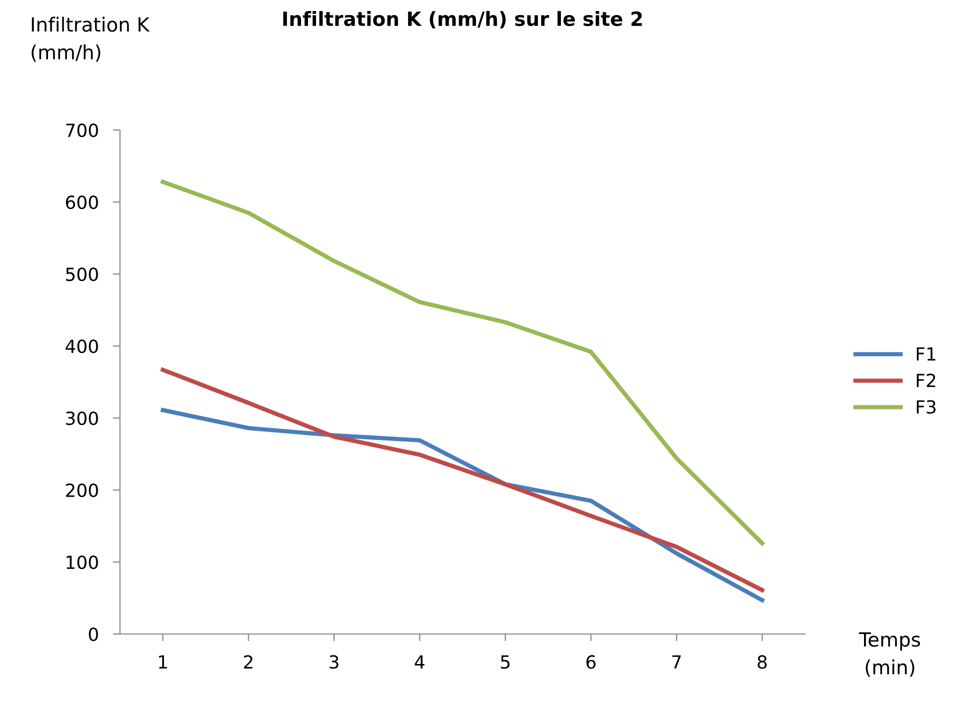  I want to click on x-axis-title: Temps (min), so click(889, 654).